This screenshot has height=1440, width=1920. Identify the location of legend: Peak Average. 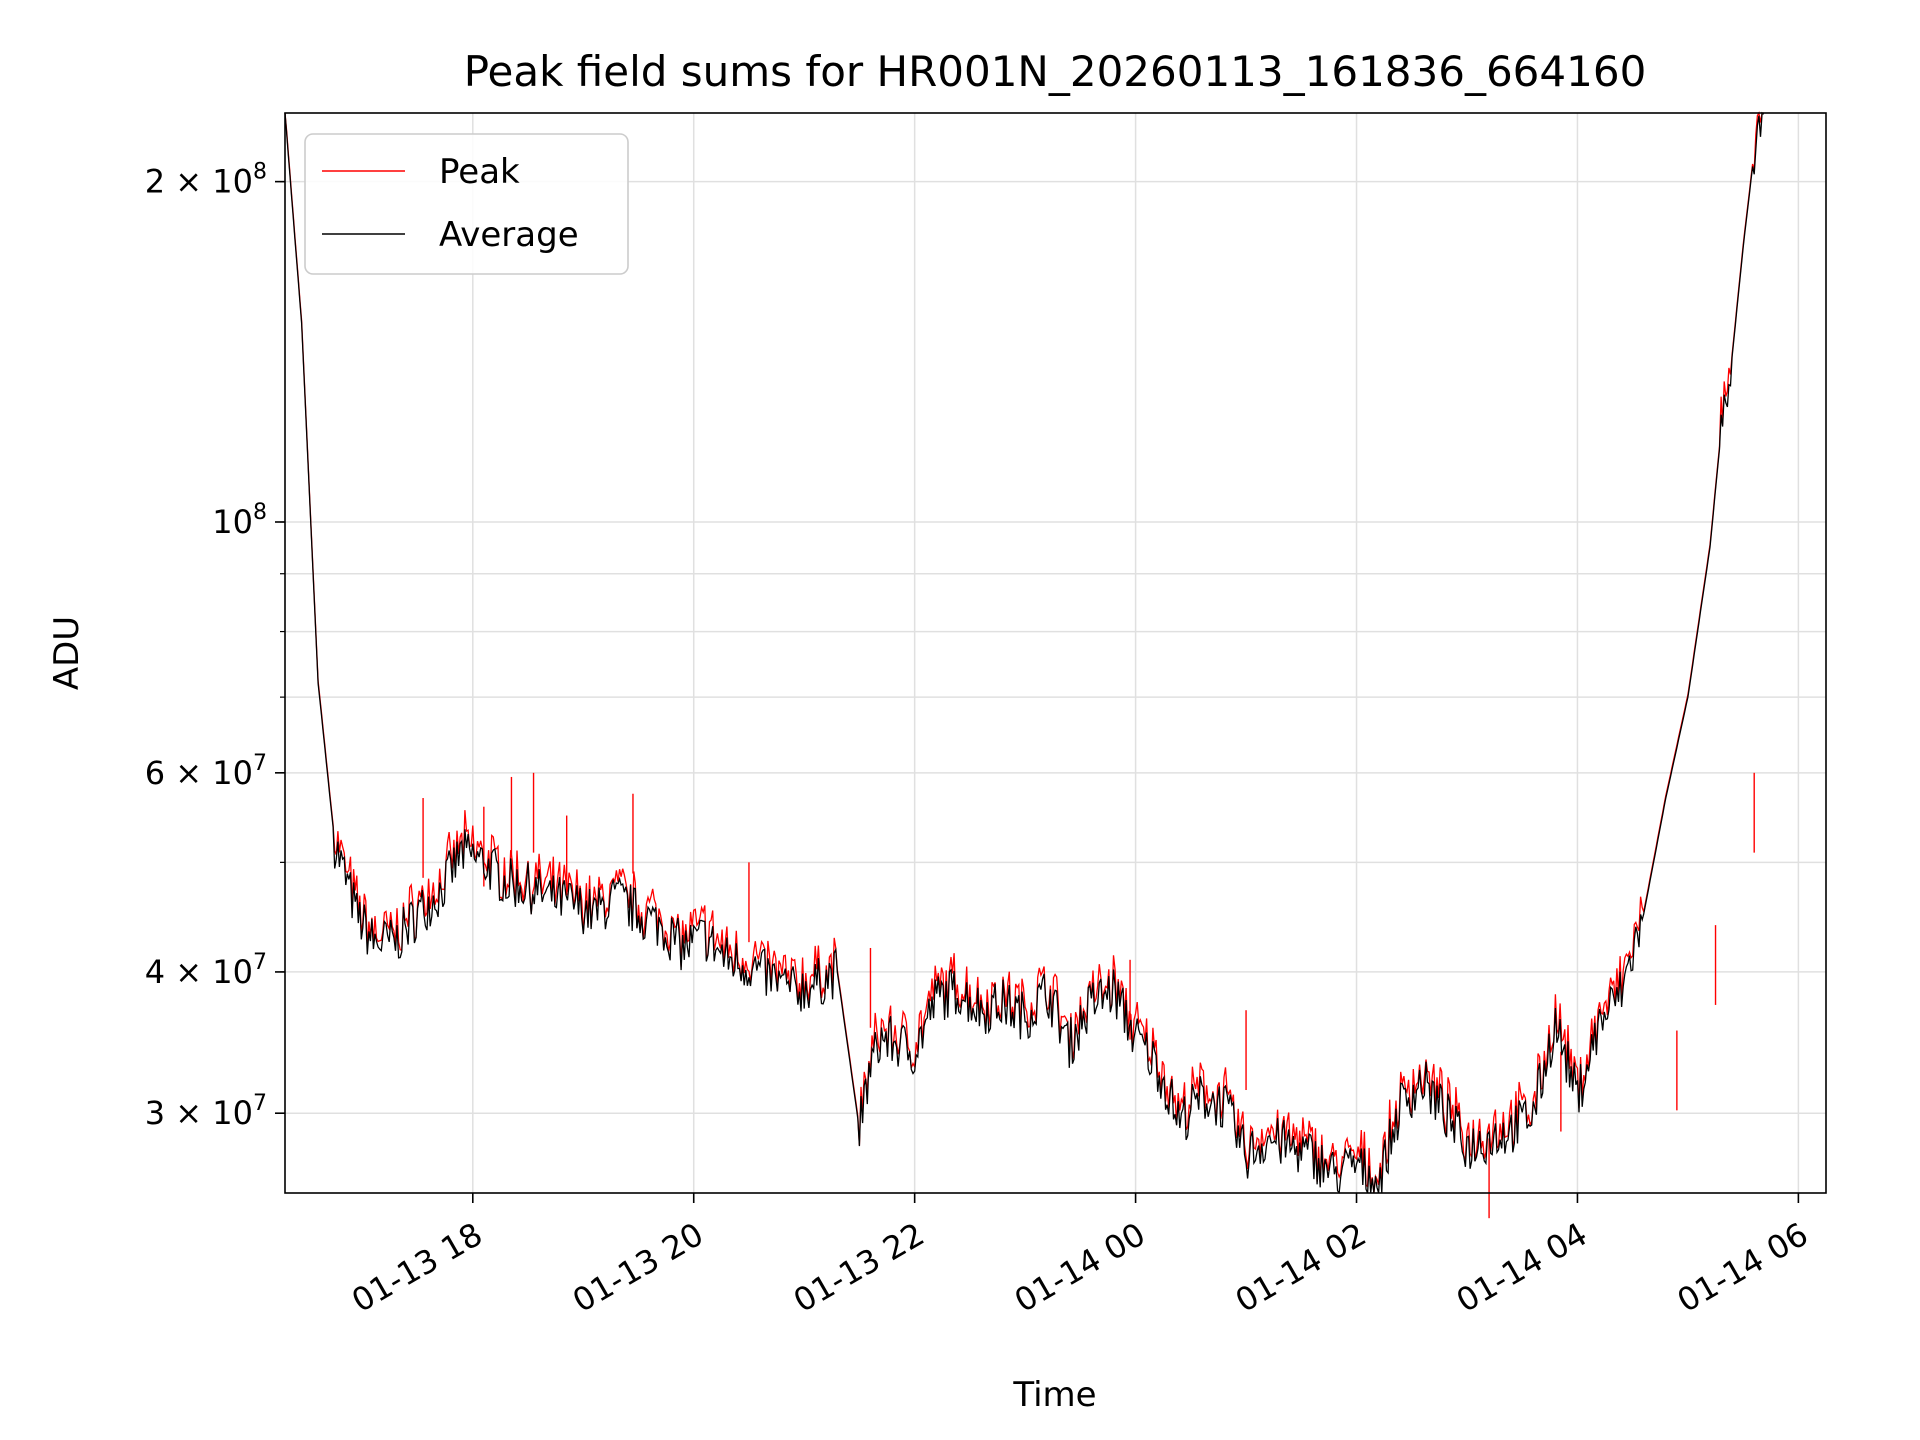
(466, 204).